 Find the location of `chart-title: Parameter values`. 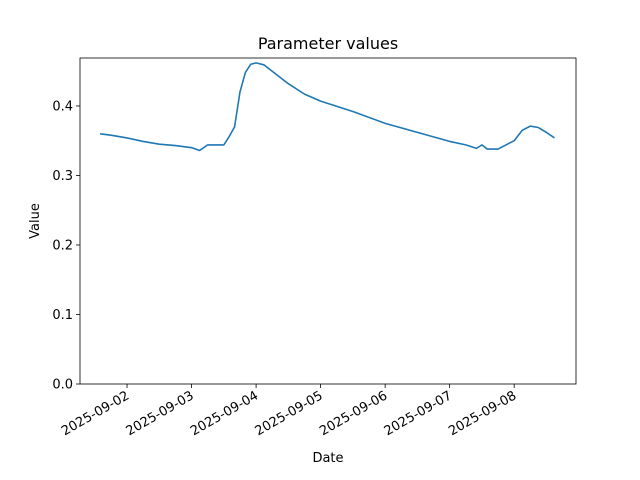

chart-title: Parameter values is located at coordinates (328, 43).